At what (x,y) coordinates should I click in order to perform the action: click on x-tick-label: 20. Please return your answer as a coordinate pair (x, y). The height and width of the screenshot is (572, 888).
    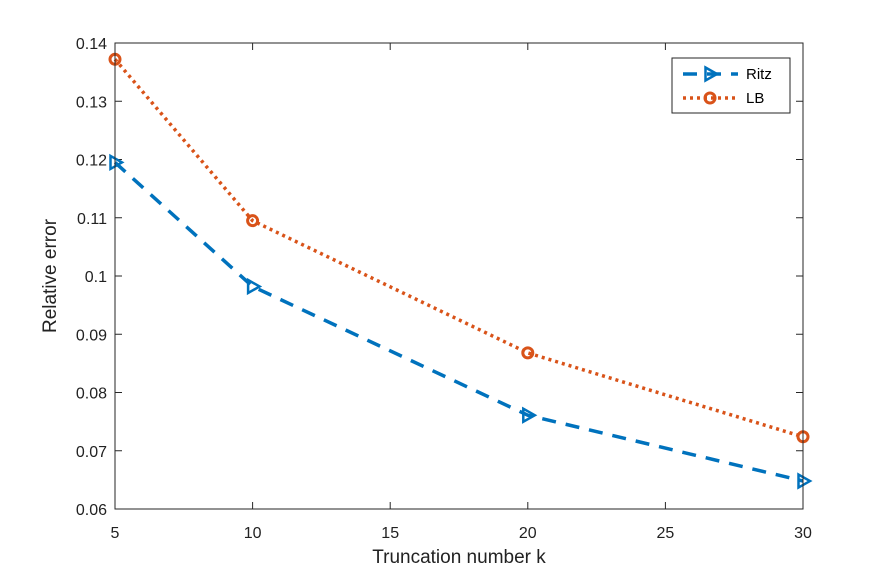
    Looking at the image, I should click on (528, 533).